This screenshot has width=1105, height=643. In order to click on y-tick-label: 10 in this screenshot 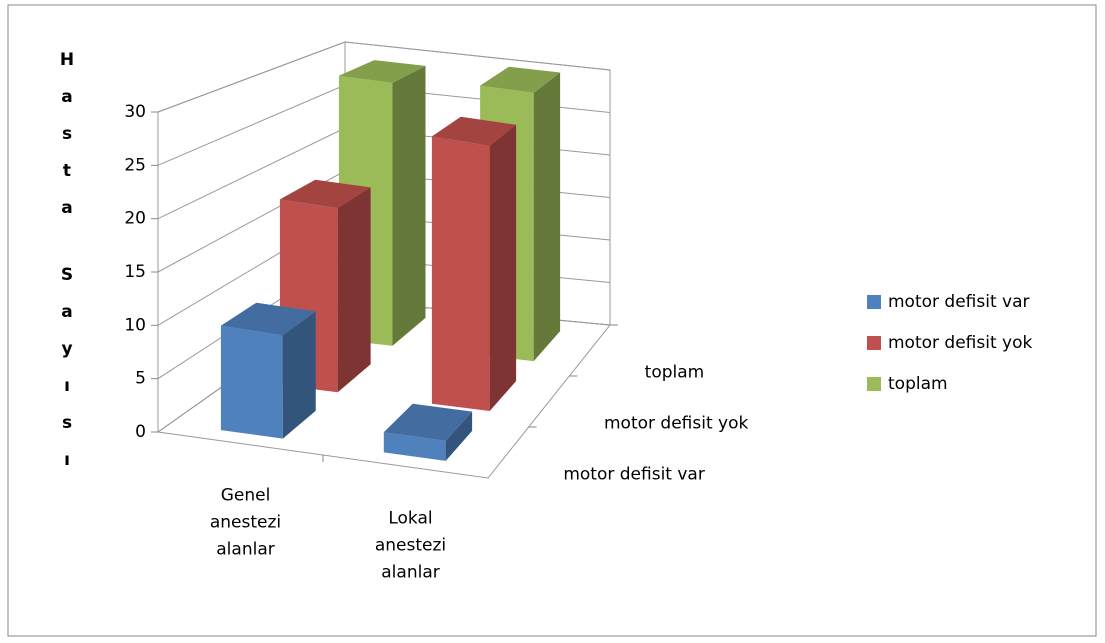, I will do `click(135, 325)`.